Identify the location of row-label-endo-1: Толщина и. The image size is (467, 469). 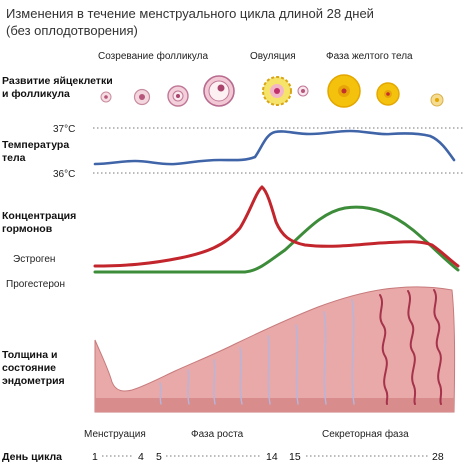
(29, 355).